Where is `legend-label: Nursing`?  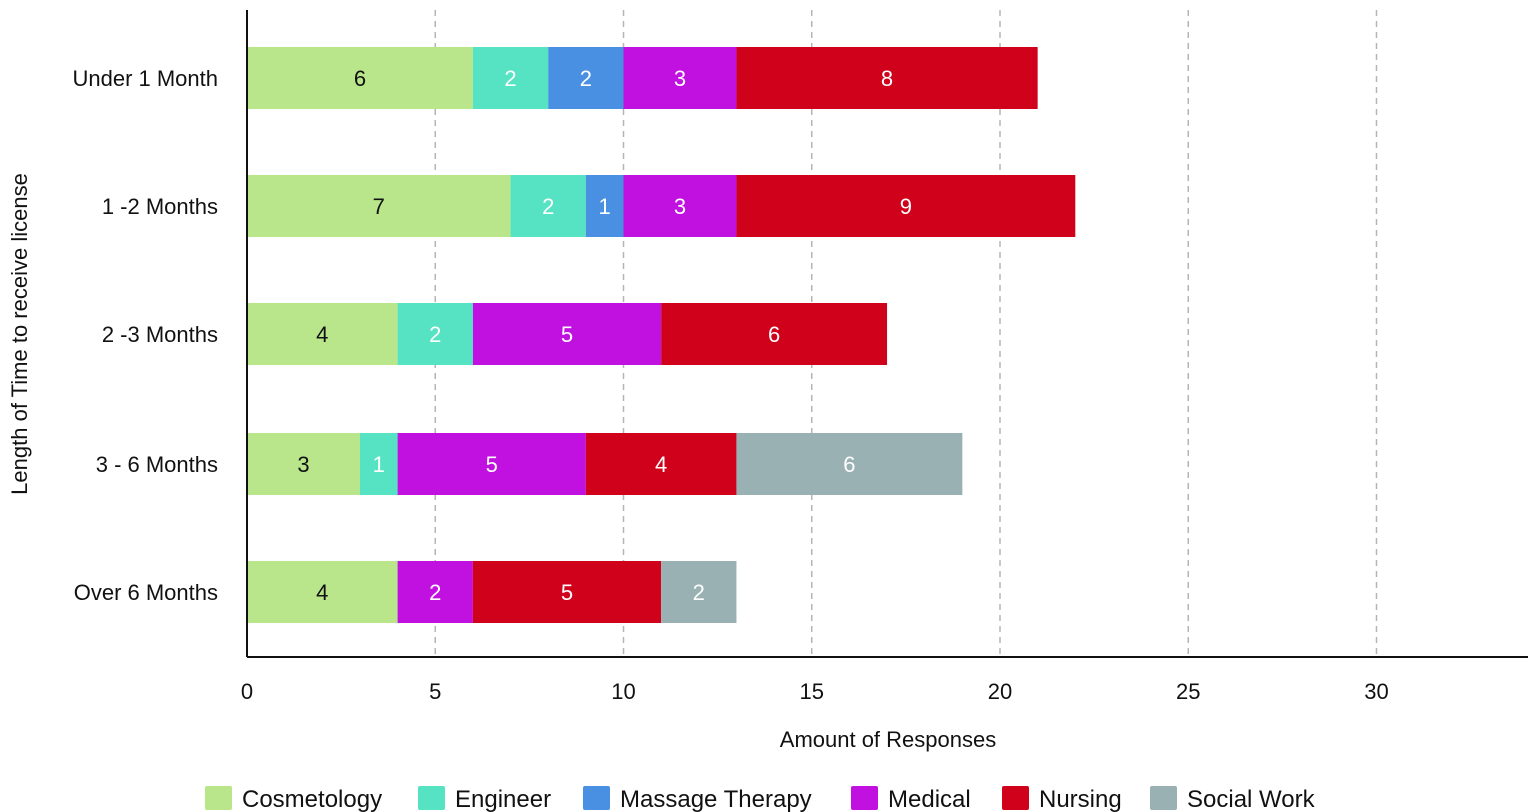 legend-label: Nursing is located at coordinates (1080, 799).